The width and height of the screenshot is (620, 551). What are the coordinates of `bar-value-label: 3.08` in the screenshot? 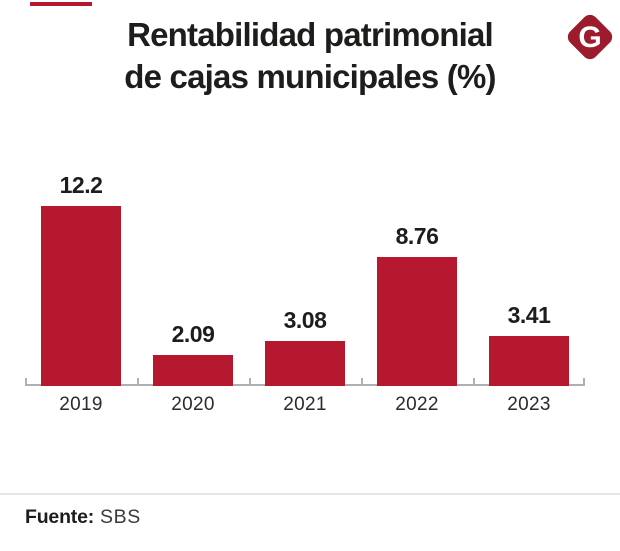 It's located at (305, 320).